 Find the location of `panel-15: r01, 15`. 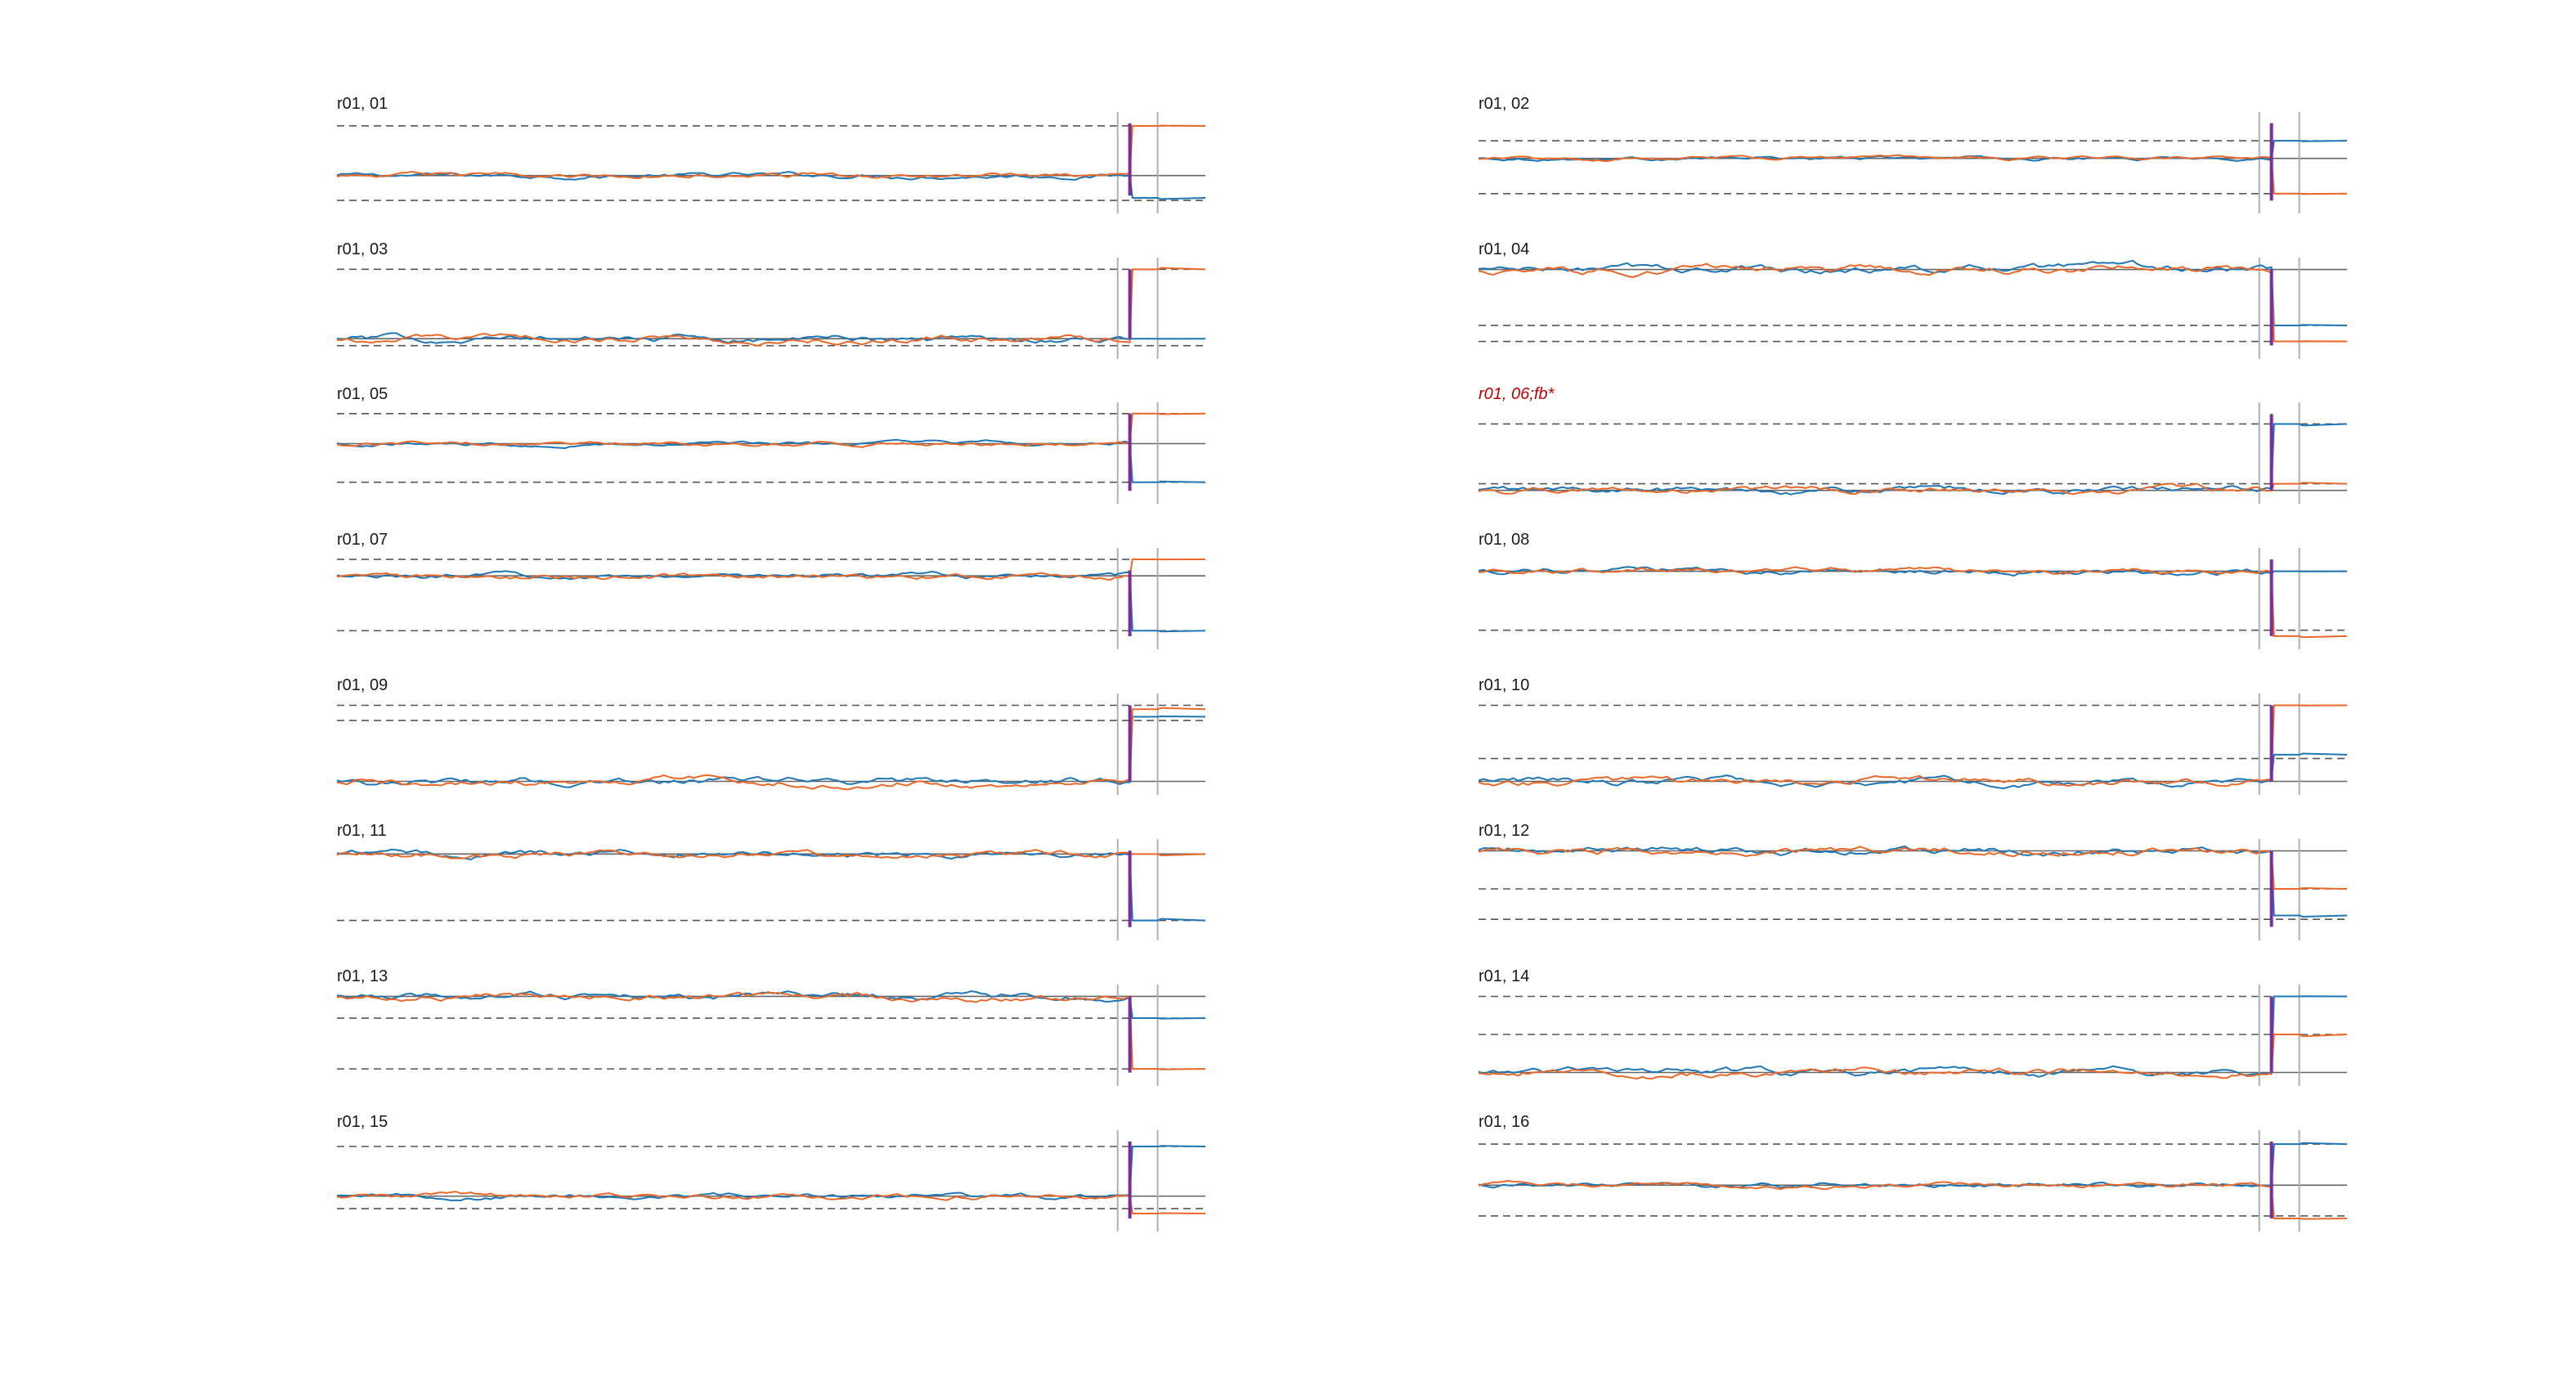

panel-15: r01, 15 is located at coordinates (771, 1172).